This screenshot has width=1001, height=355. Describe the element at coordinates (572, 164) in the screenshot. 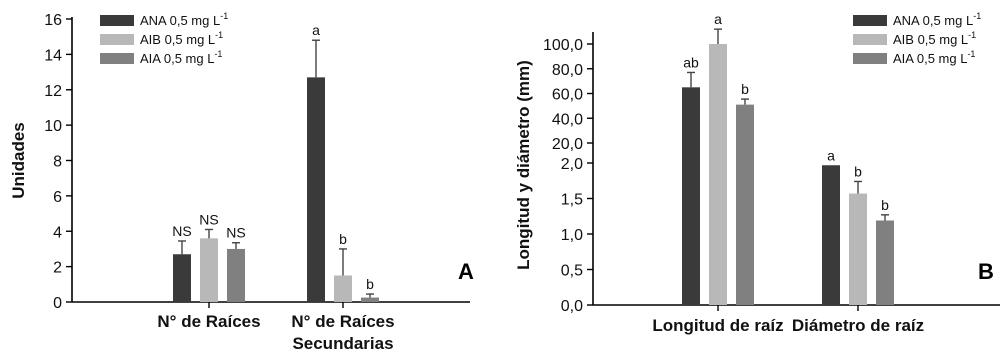

I see `y-tick-label: 2,0` at that location.